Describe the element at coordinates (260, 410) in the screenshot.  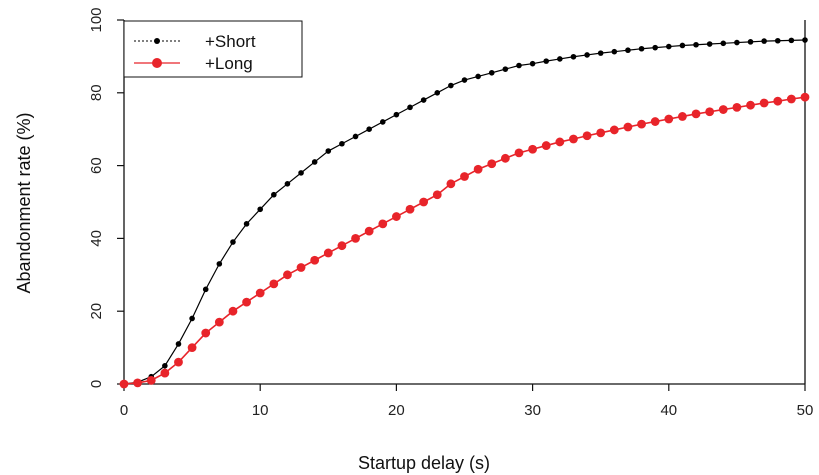
I see `x-tick-label-1: 10` at that location.